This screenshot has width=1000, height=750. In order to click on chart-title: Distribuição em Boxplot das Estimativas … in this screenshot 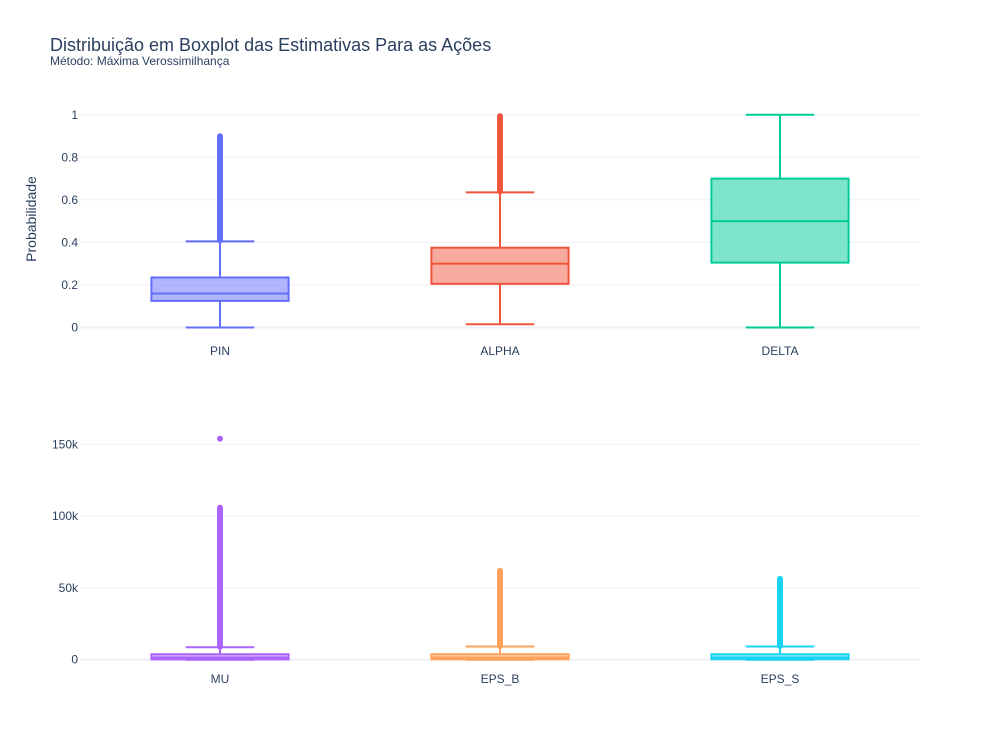, I will do `click(270, 45)`.